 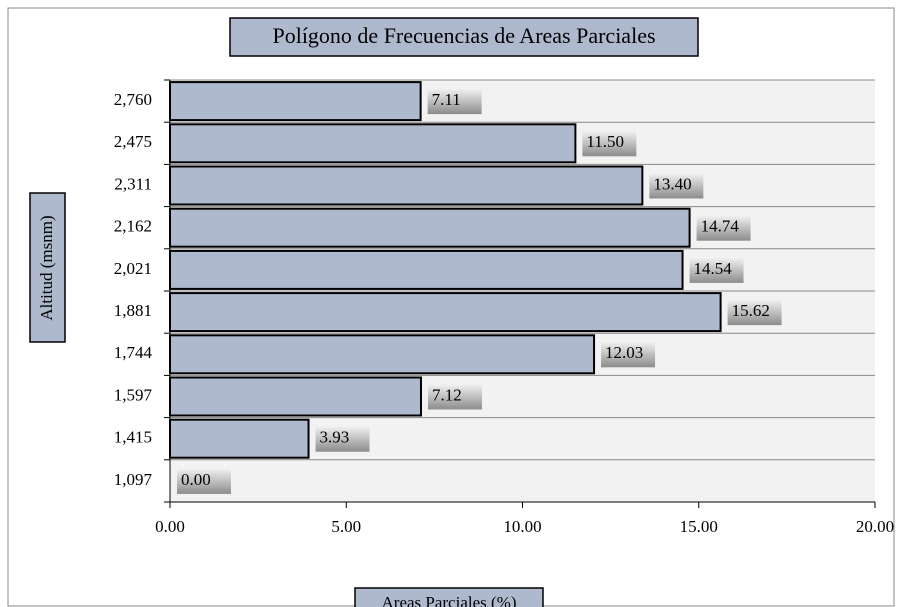 I want to click on x-tick-label: 15.00, so click(x=699, y=526).